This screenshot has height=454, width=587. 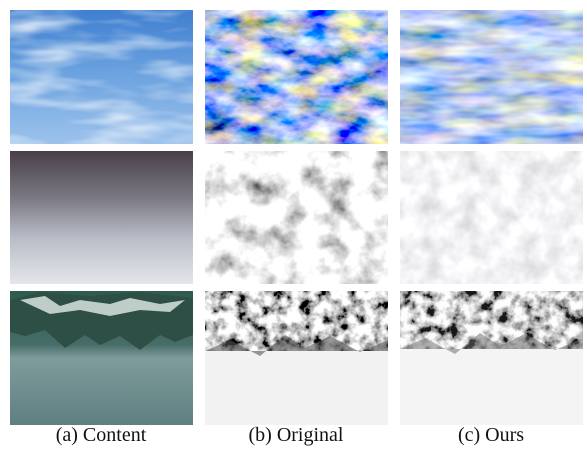 I want to click on image-original-dusk, so click(x=296, y=217).